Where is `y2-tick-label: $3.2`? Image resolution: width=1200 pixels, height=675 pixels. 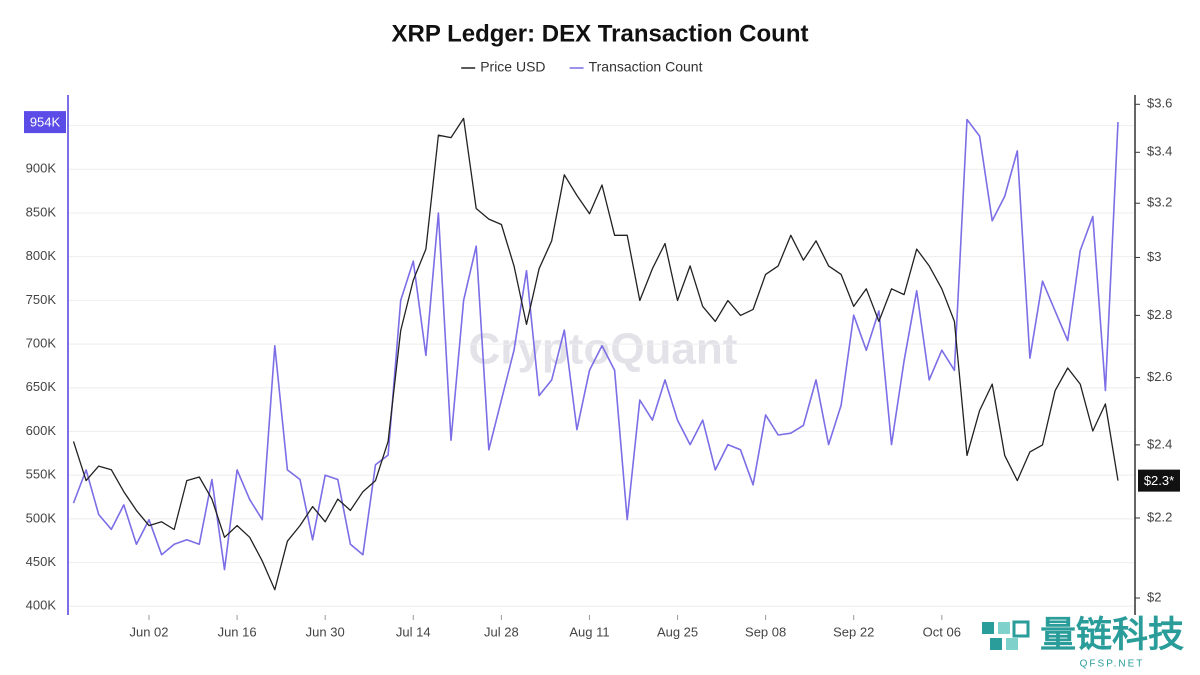
y2-tick-label: $3.2 is located at coordinates (1159, 202).